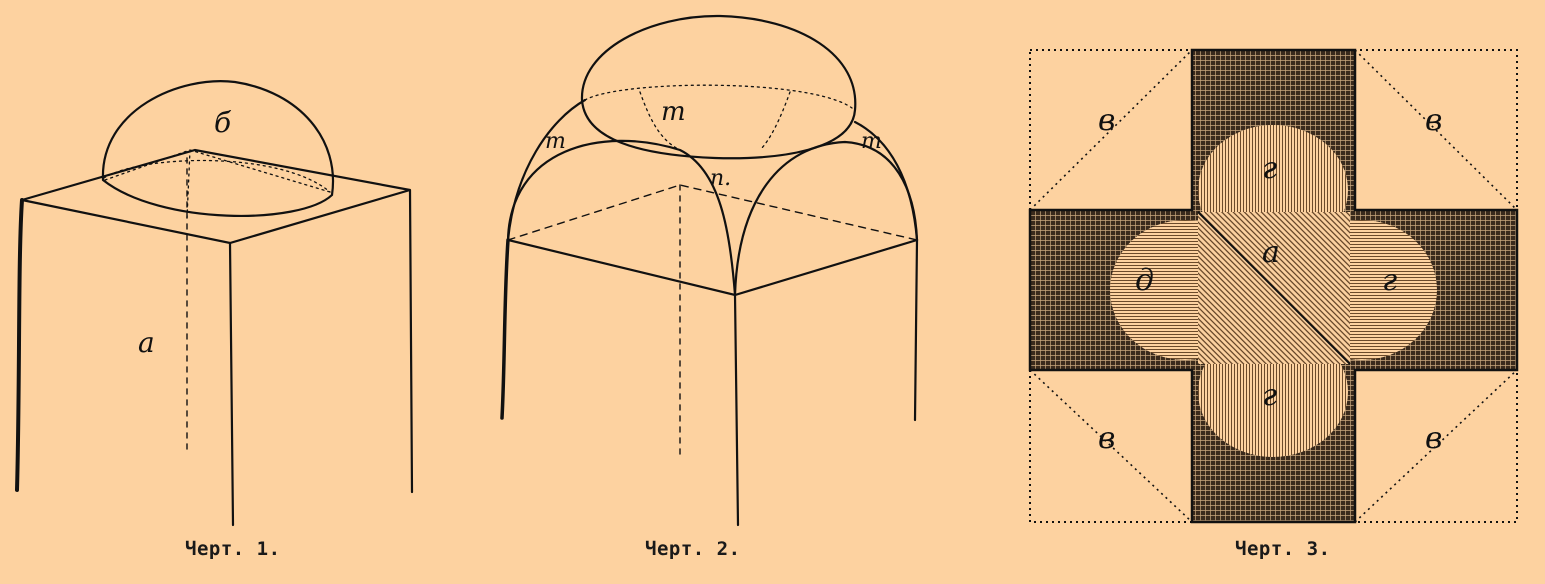  What do you see at coordinates (886, 181) in the screenshot?
I see `arch-back-right` at bounding box center [886, 181].